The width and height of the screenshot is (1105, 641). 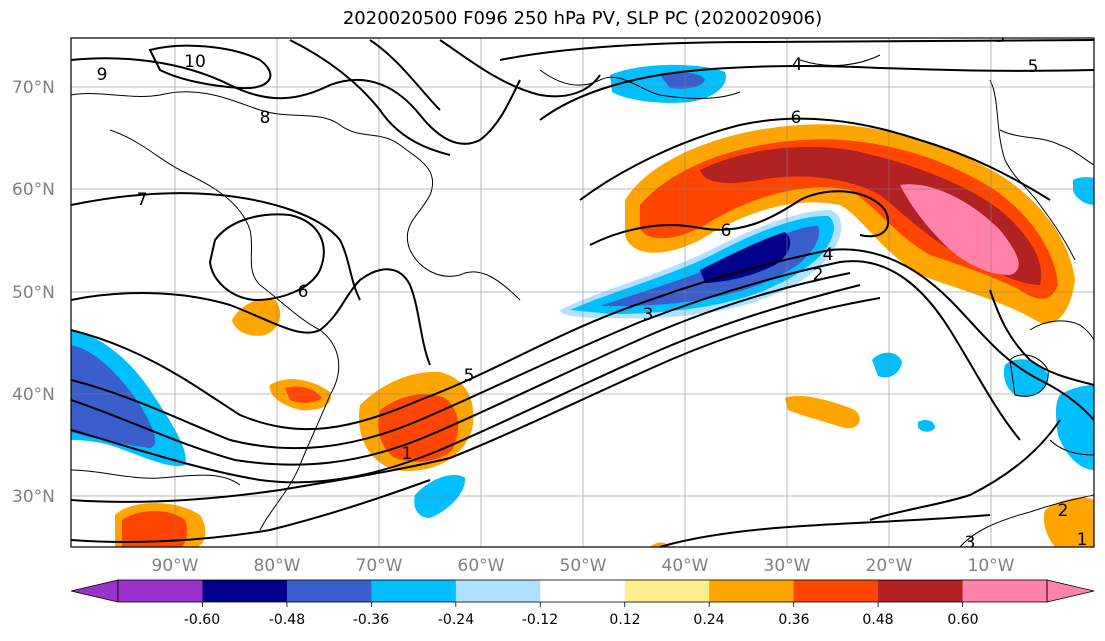 I want to click on contour-label: 3, so click(x=970, y=543).